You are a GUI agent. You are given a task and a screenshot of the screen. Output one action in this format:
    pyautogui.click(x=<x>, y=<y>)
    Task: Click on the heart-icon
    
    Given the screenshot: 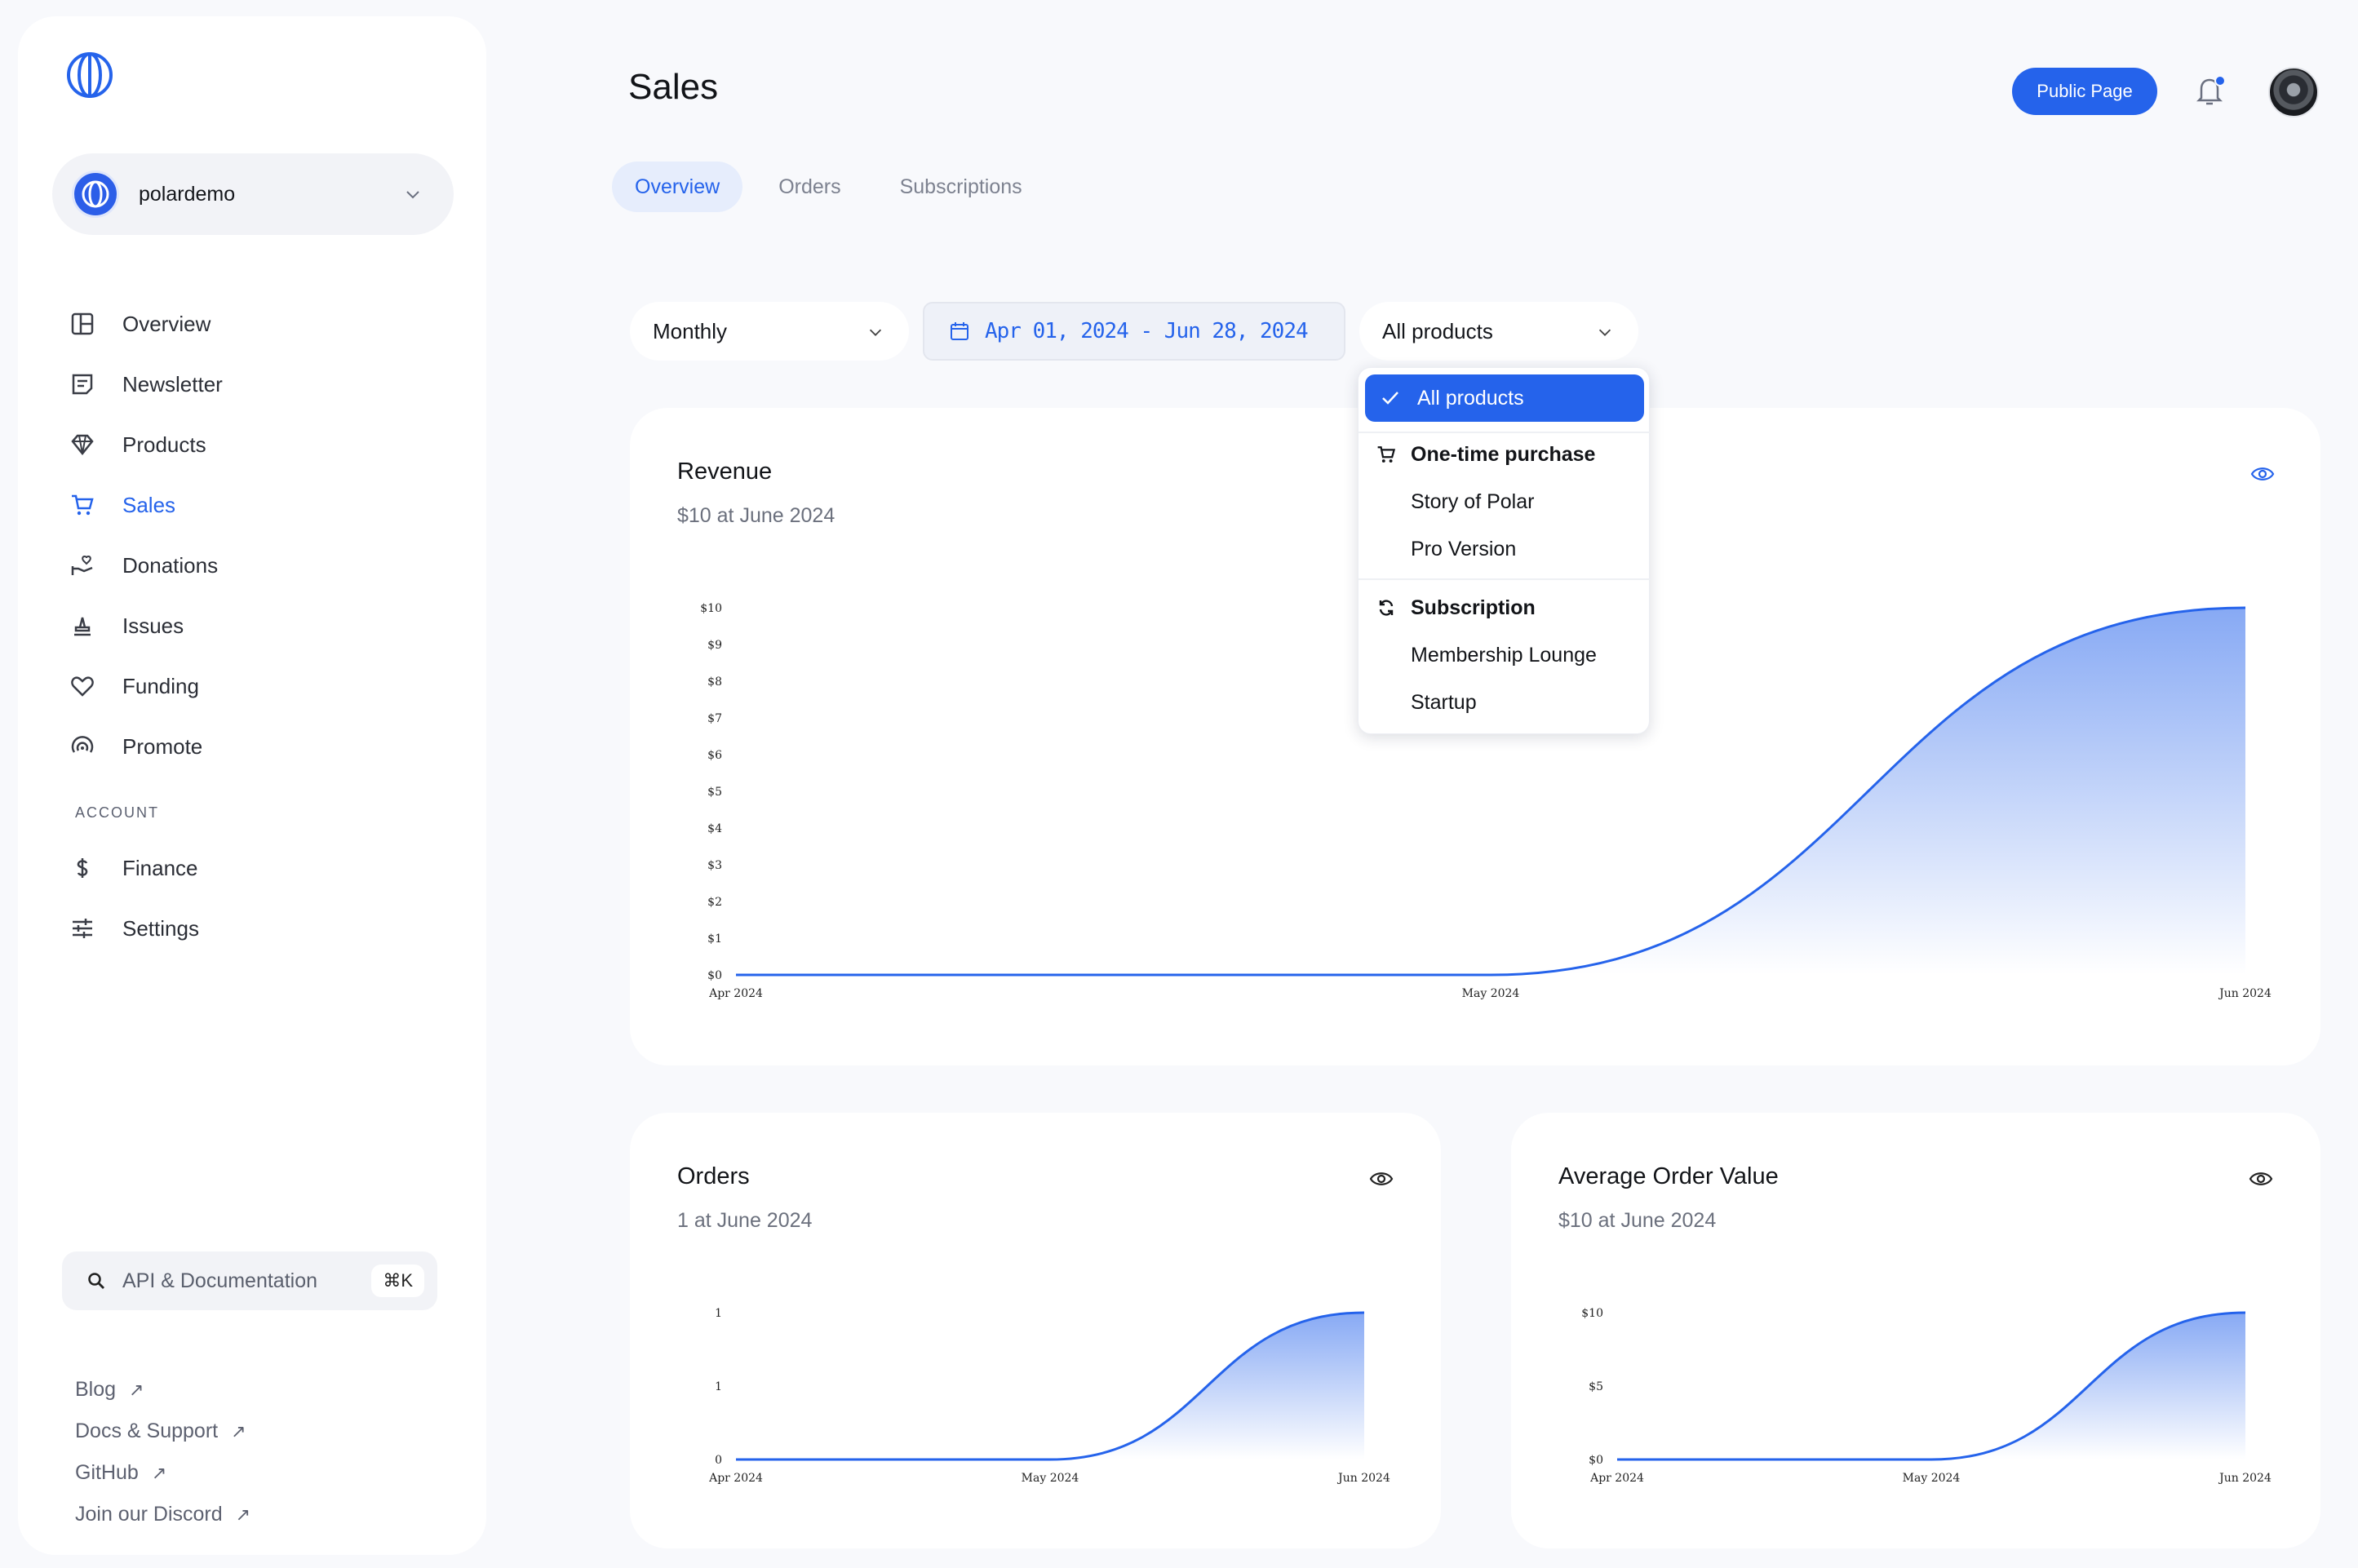 What is the action you would take?
    pyautogui.click(x=82, y=686)
    